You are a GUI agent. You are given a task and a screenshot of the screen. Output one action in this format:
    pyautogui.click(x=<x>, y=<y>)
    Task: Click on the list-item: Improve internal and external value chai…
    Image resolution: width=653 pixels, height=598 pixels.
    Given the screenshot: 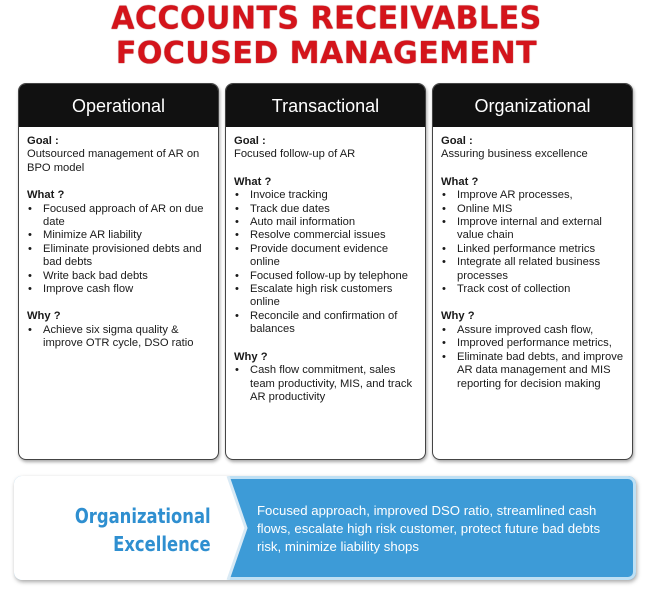 What is the action you would take?
    pyautogui.click(x=533, y=229)
    